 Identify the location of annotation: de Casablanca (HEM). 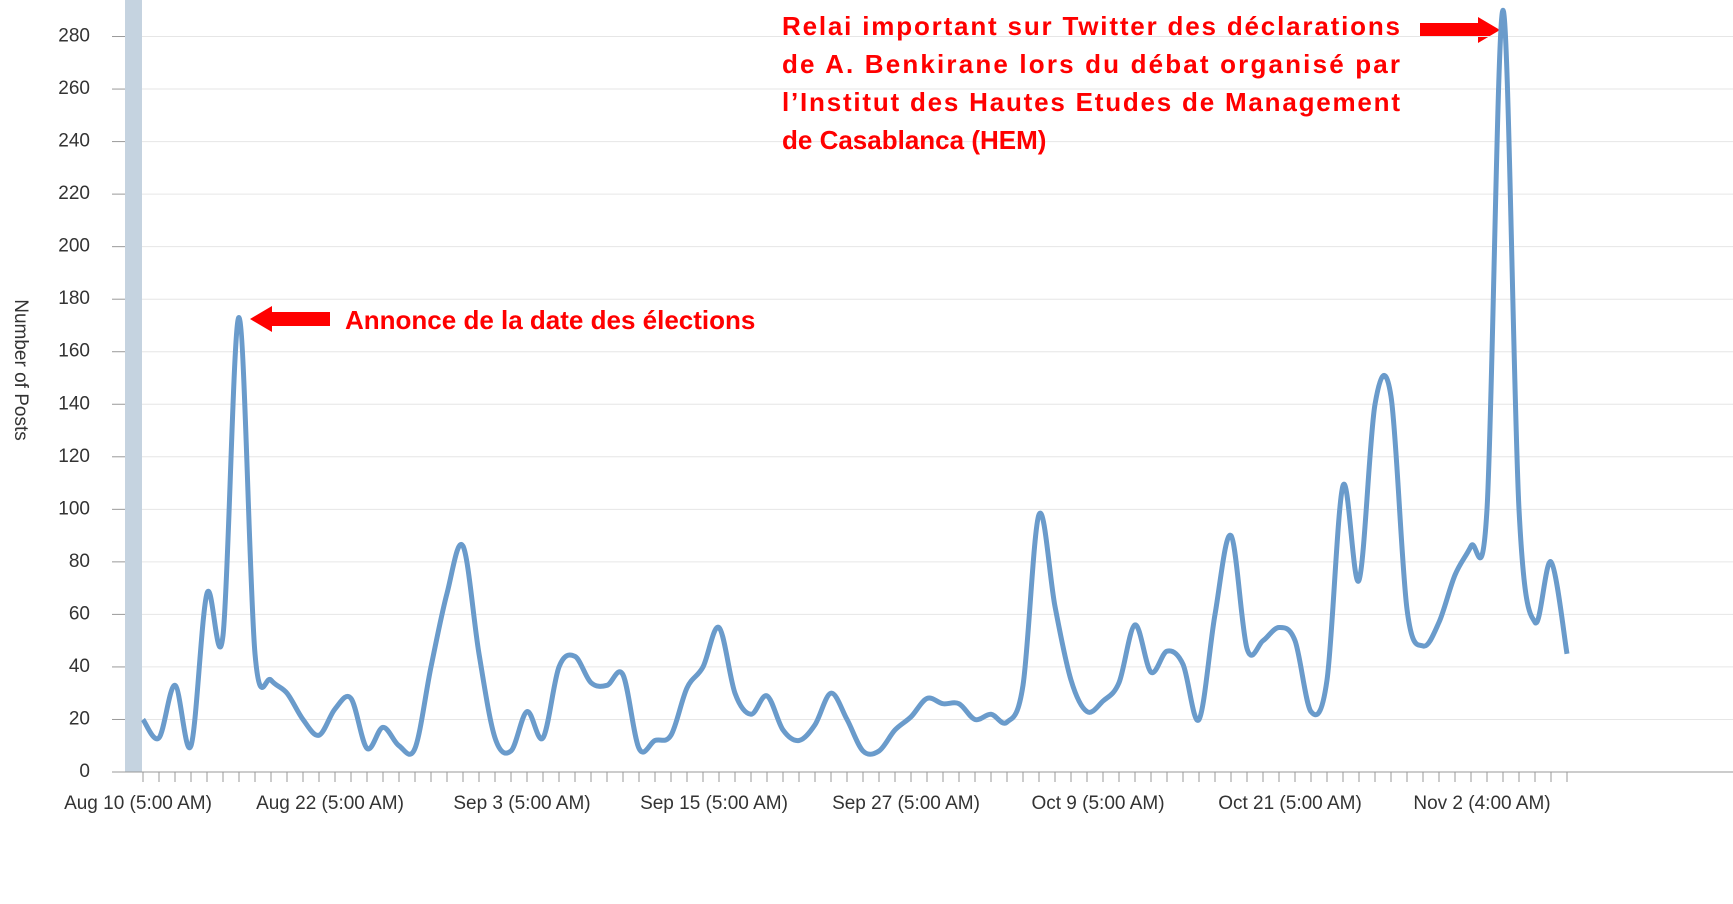
(914, 140).